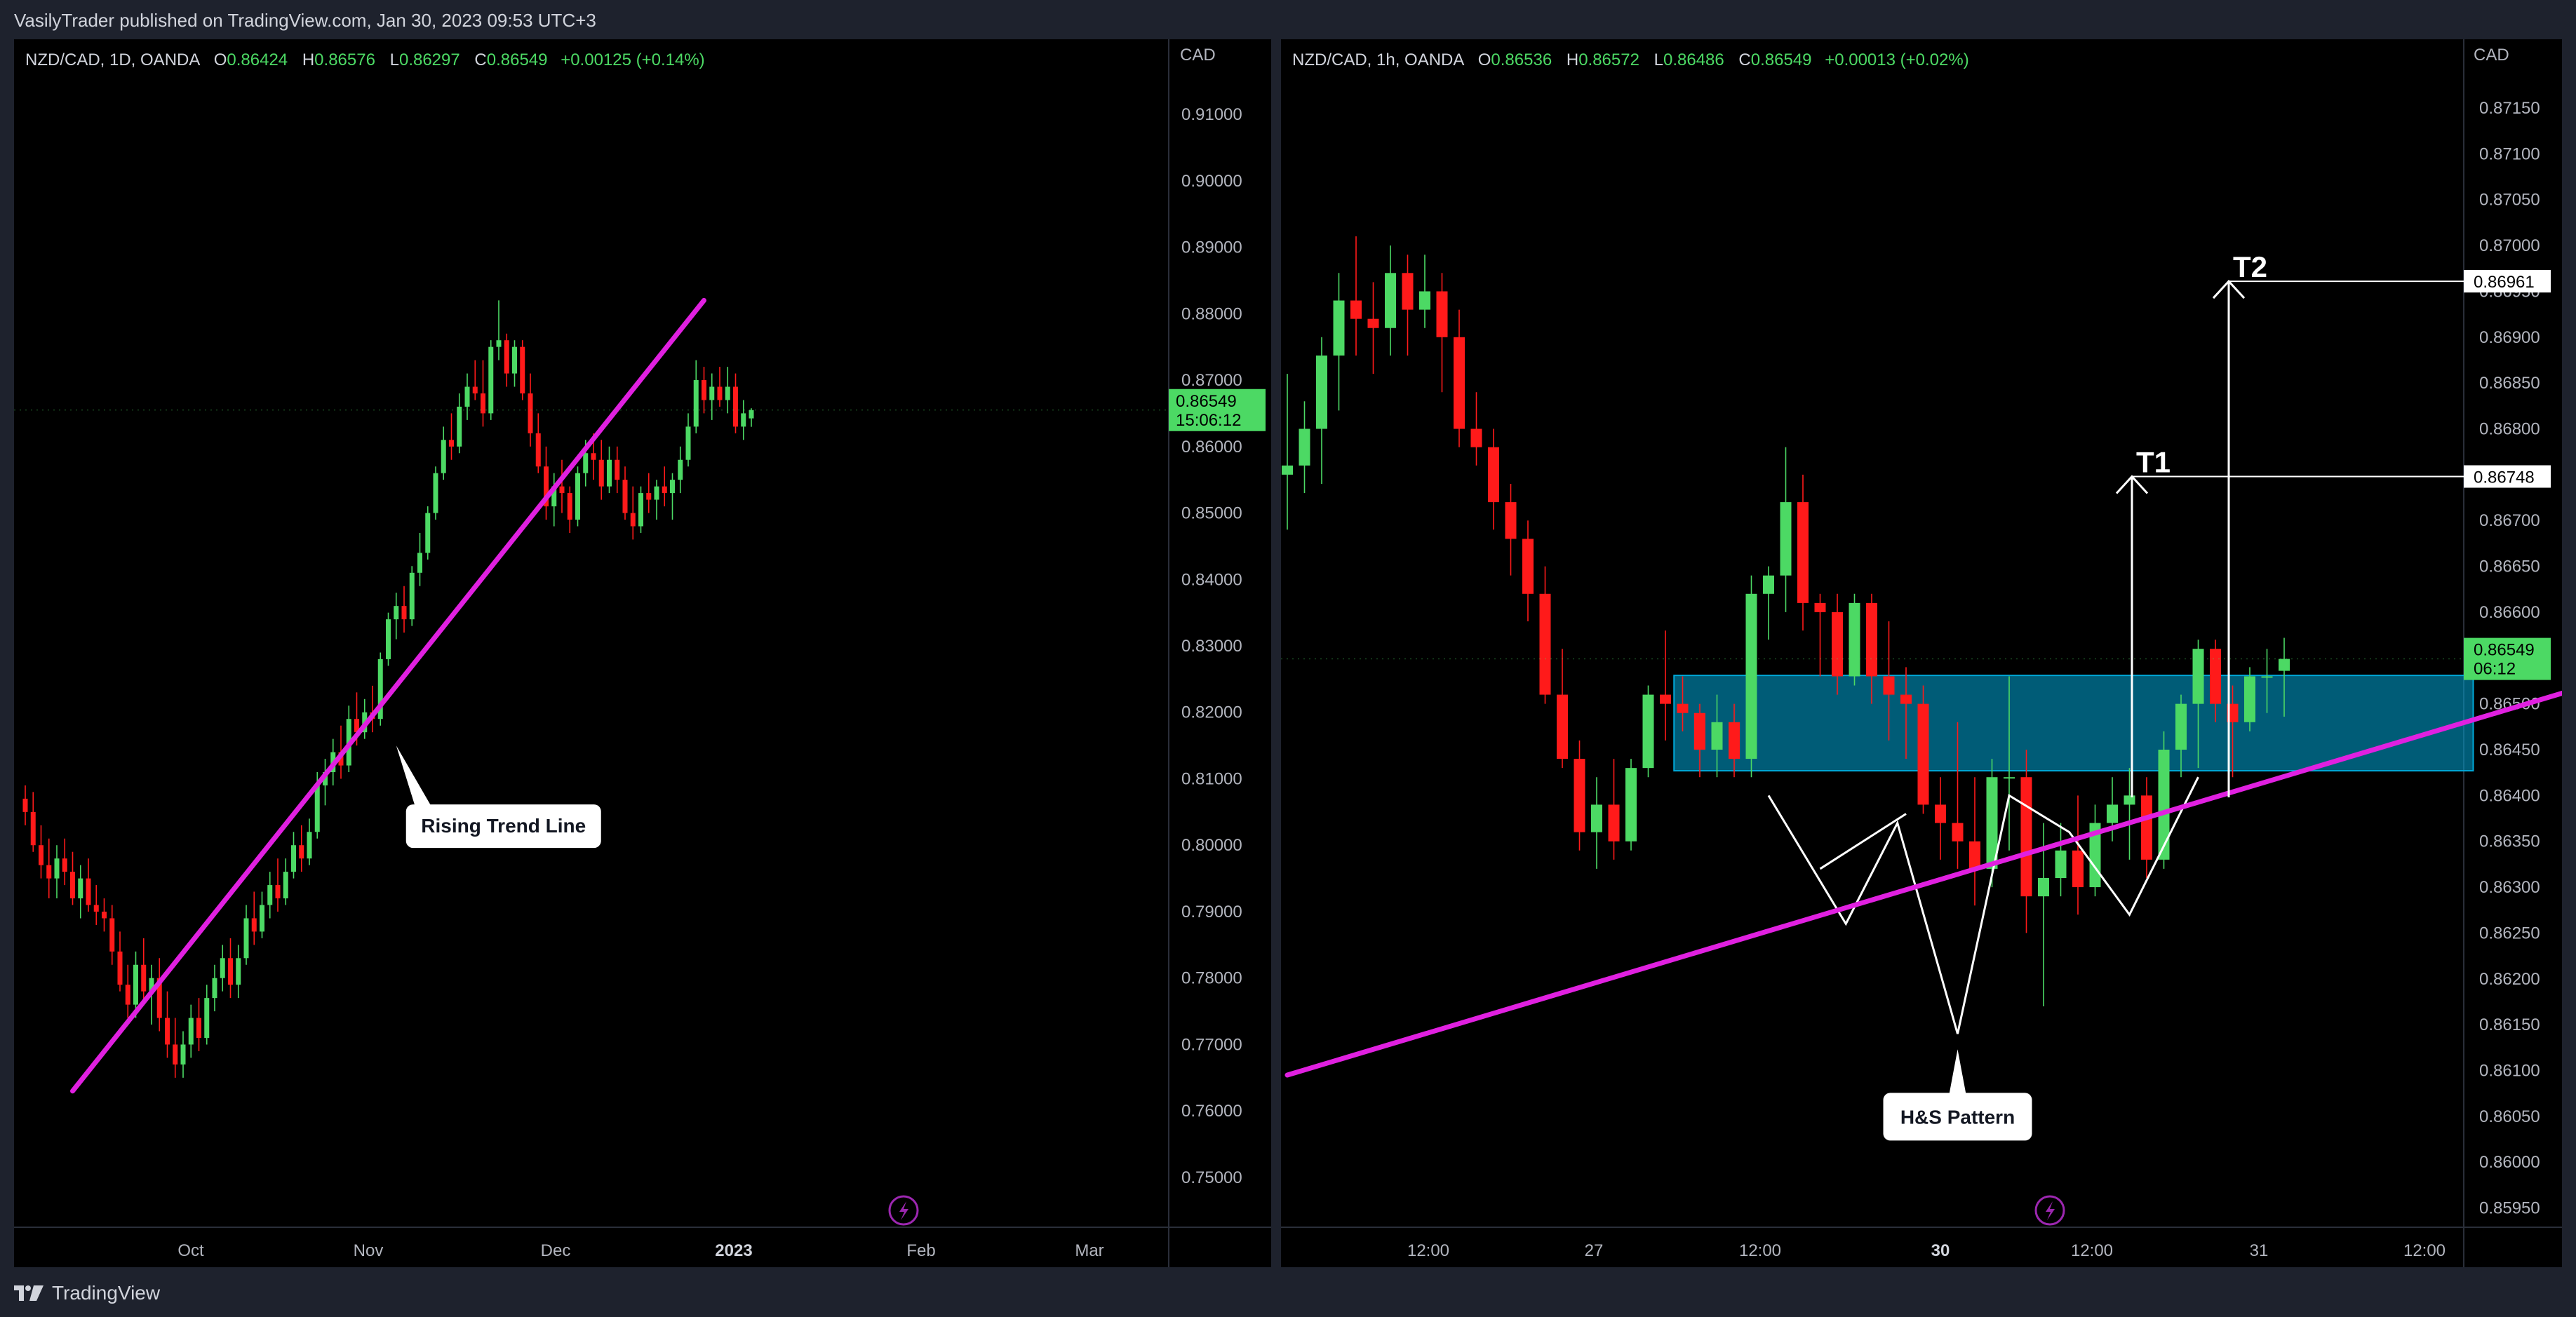  Describe the element at coordinates (344, 59) in the screenshot. I see `daily-high-value: 0.86576` at that location.